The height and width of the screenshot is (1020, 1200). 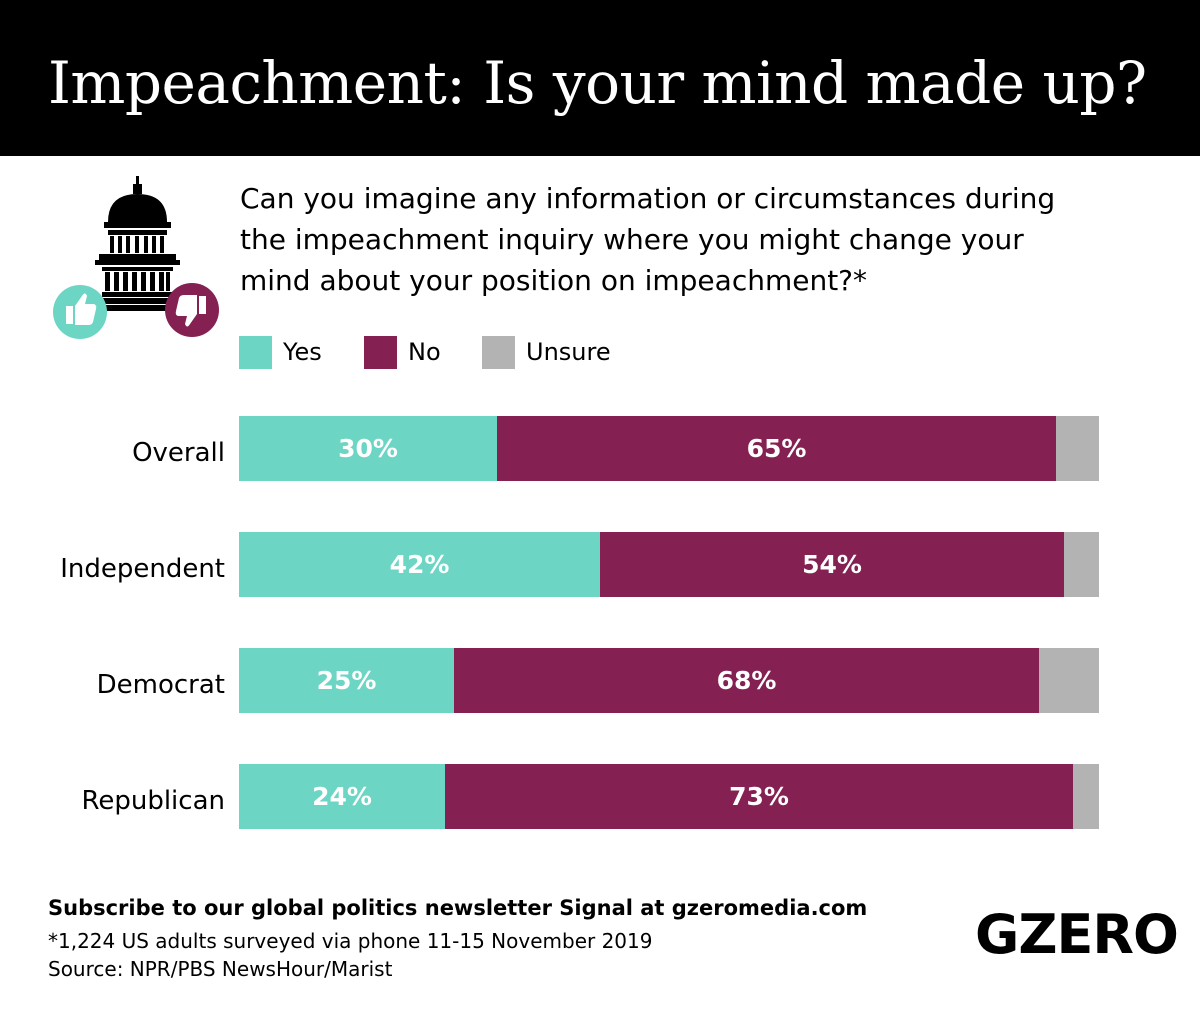 I want to click on gzero-logo: GZERO, so click(x=1077, y=934).